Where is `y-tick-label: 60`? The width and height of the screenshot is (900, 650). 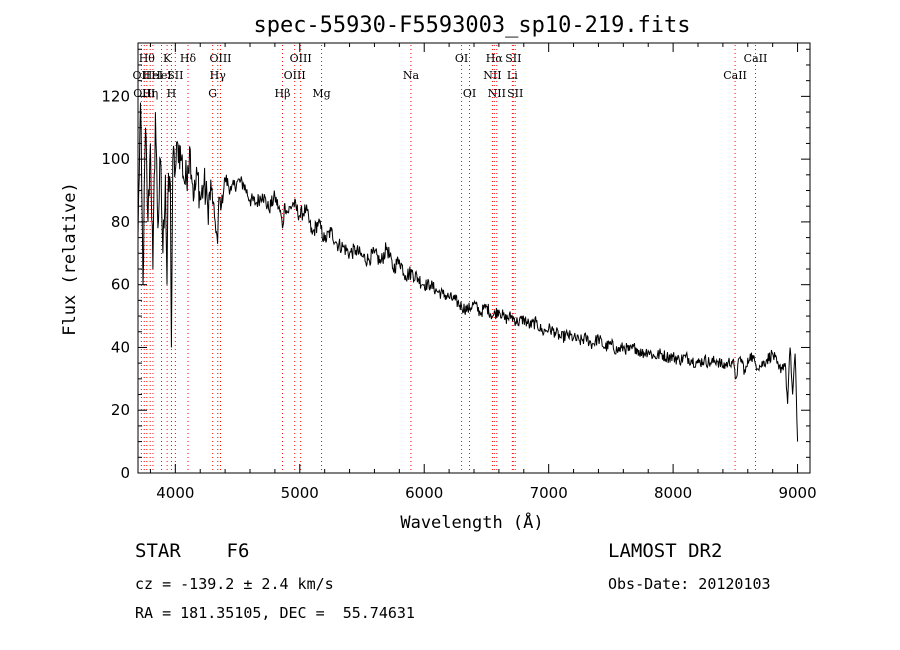
y-tick-label: 60 is located at coordinates (120, 285).